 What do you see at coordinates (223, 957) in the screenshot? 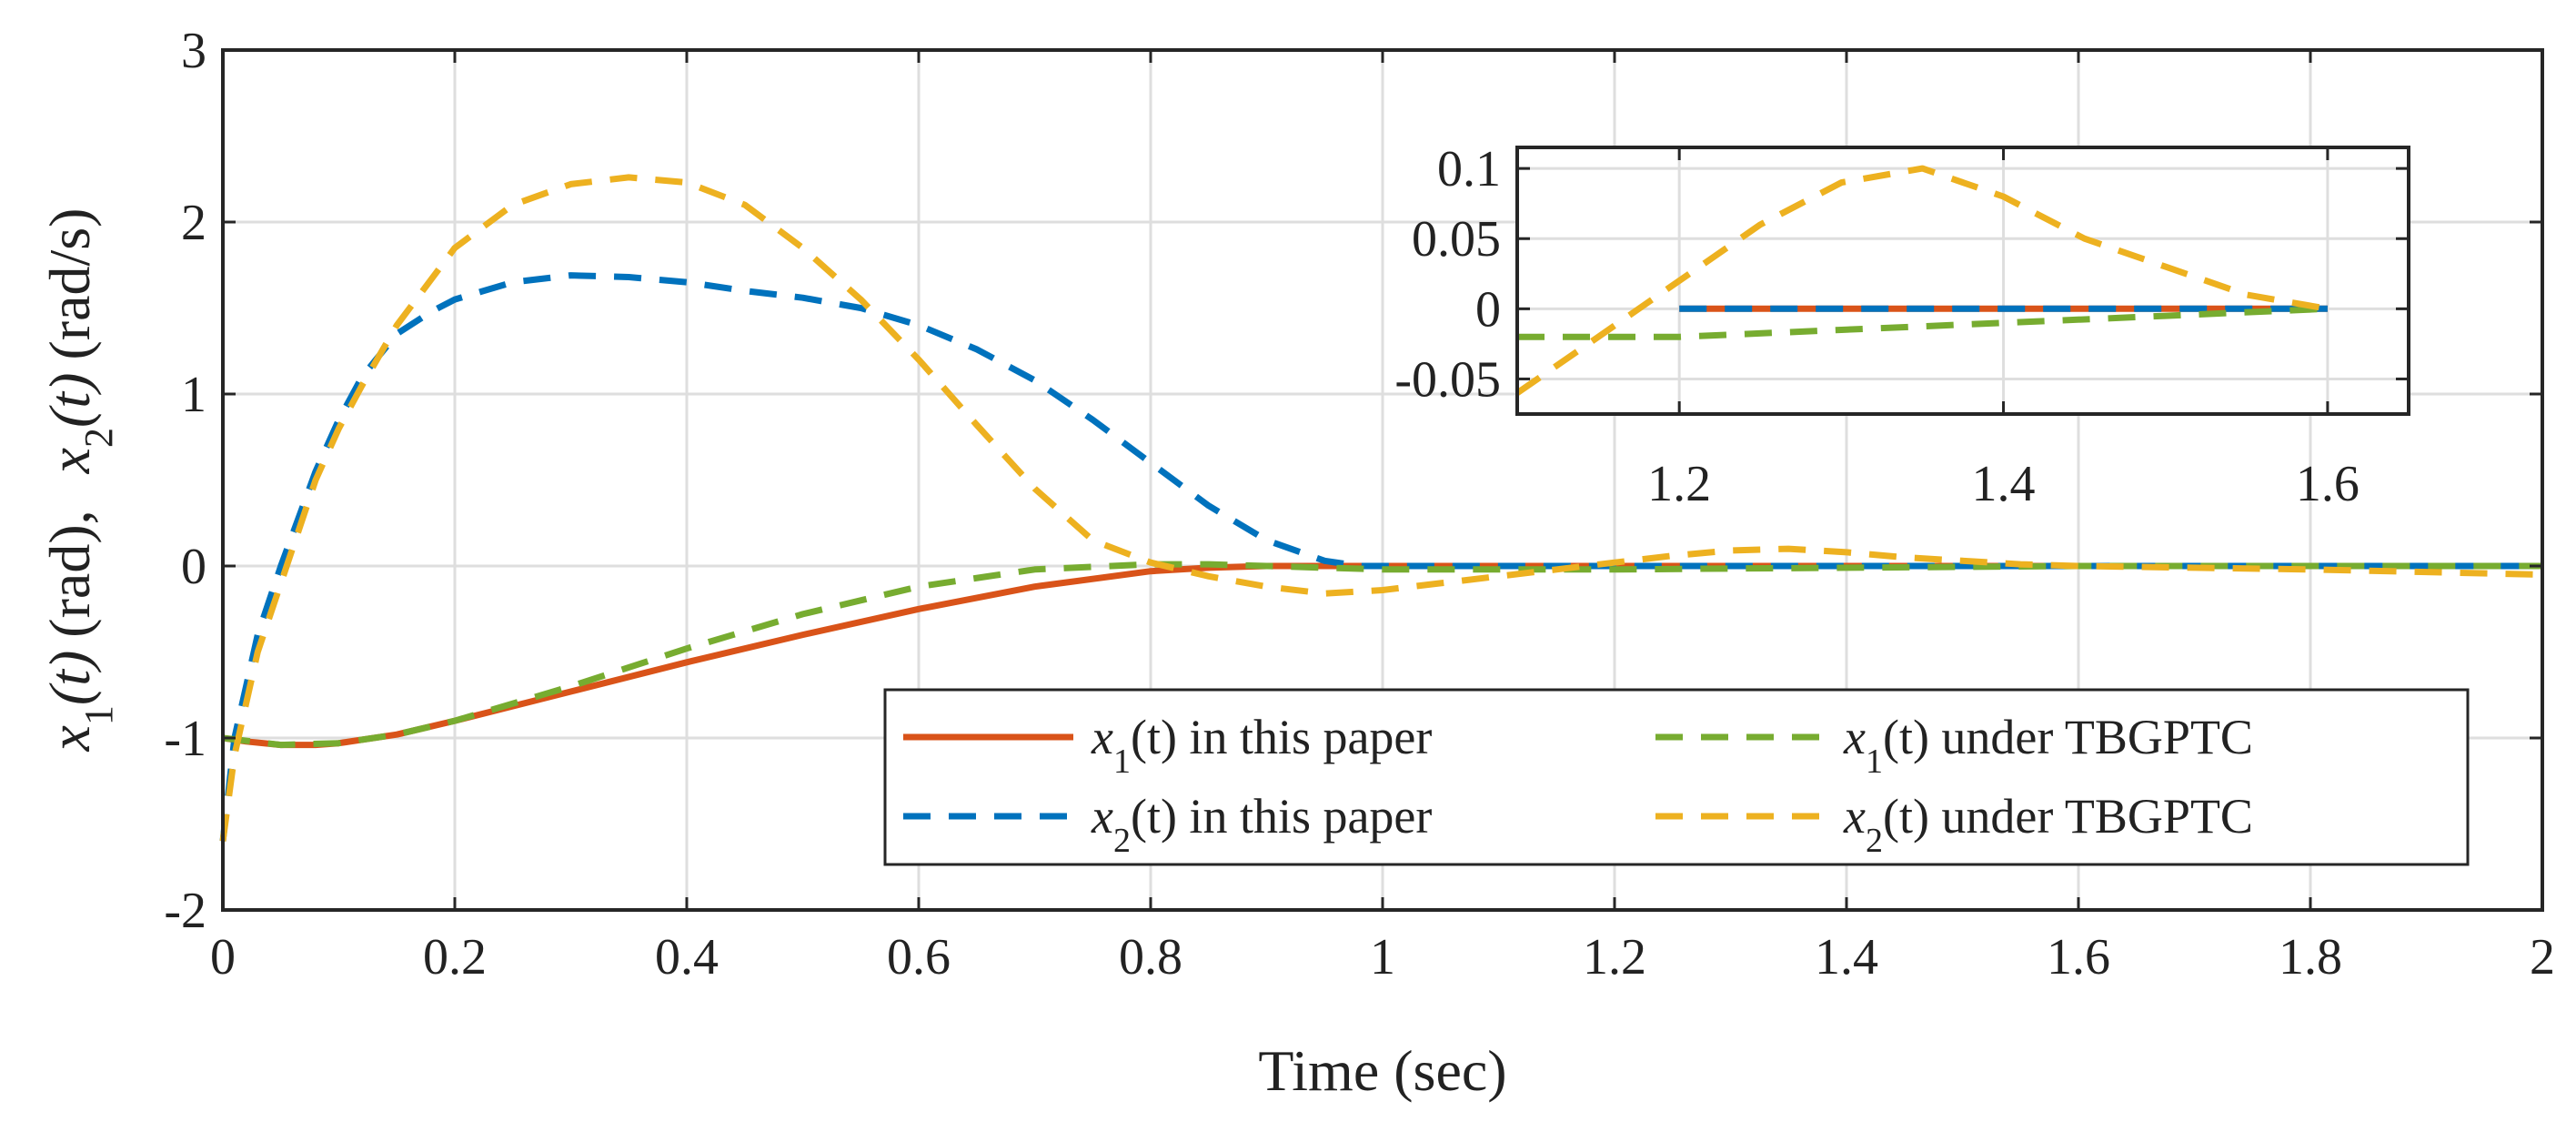
I see `main-x-tick-label: 0` at bounding box center [223, 957].